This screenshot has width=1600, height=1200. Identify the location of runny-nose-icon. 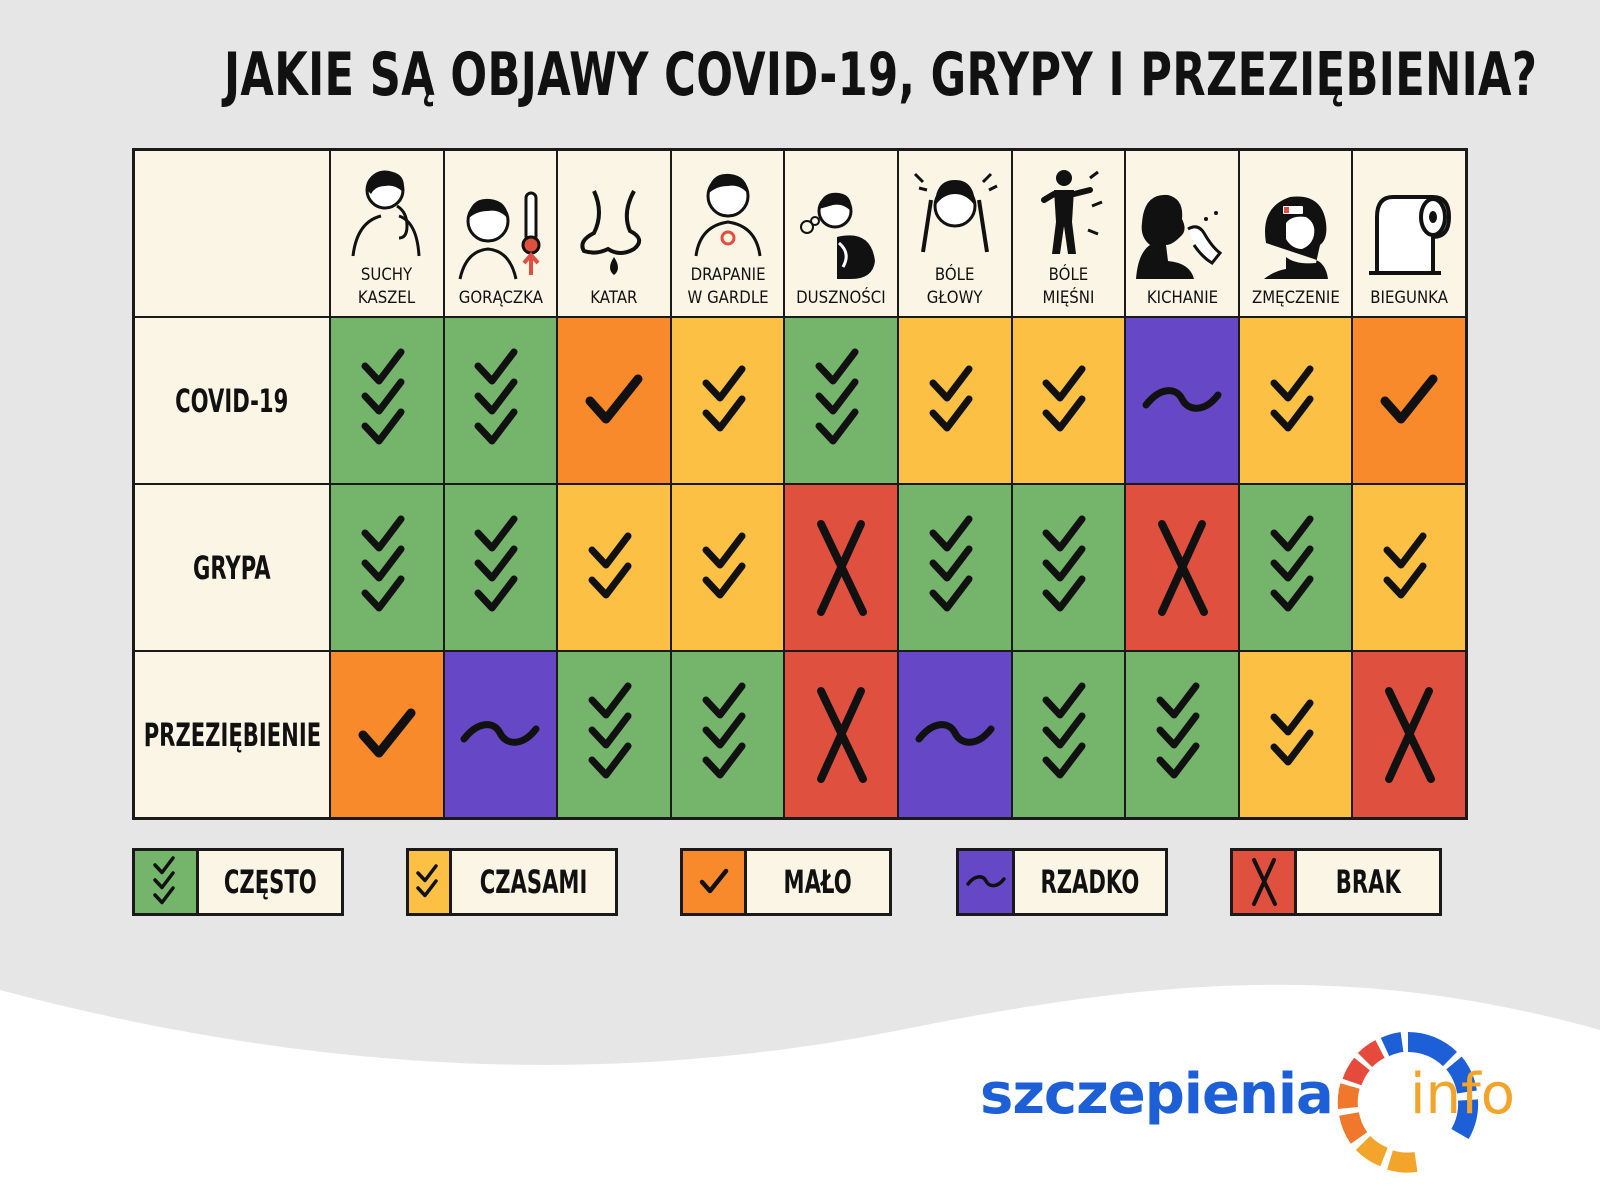
(611, 232).